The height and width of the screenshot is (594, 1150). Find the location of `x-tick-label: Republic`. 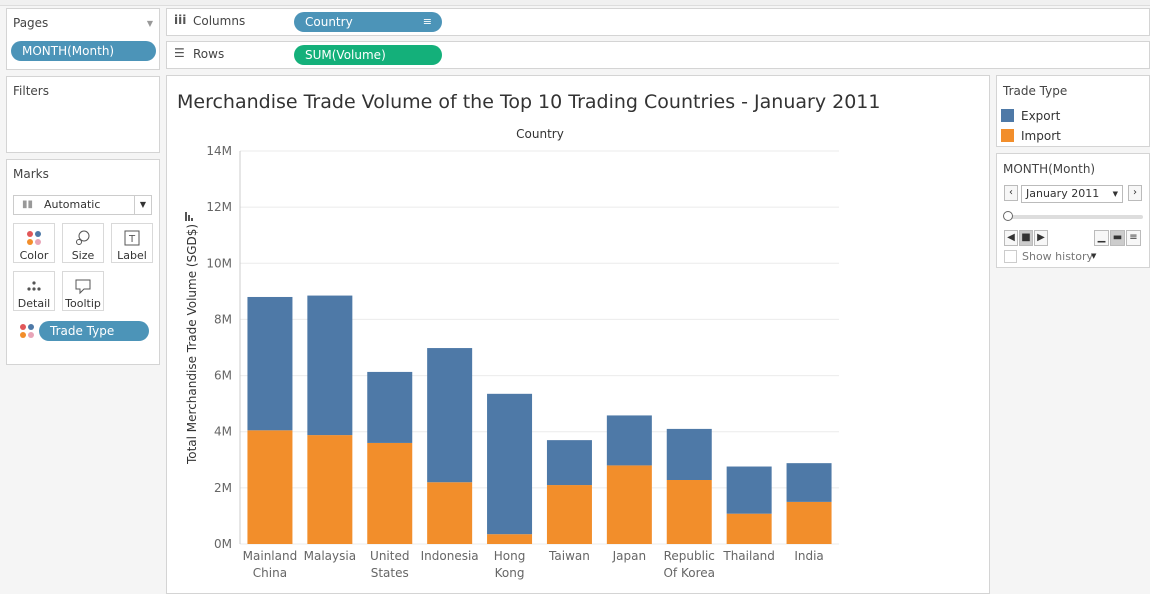

x-tick-label: Republic is located at coordinates (689, 556).